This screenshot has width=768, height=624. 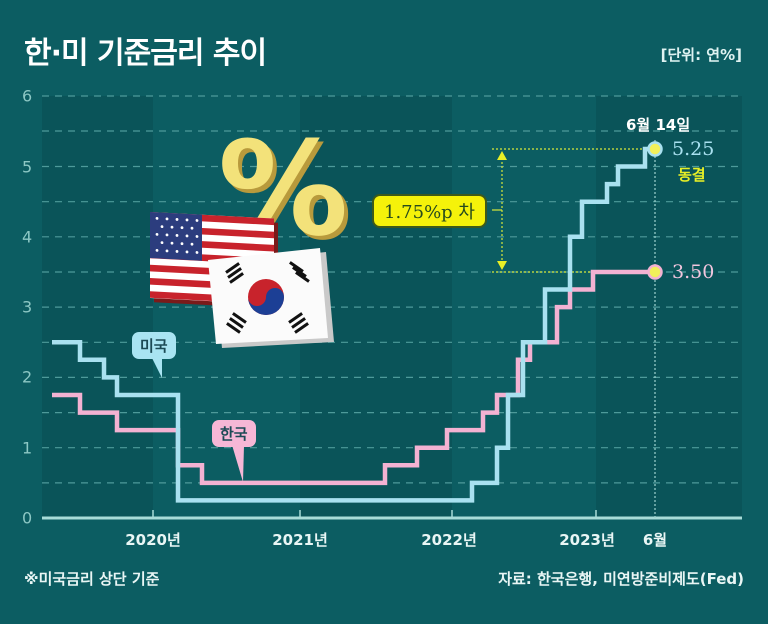 I want to click on y-tick-1: 1, so click(x=27, y=448).